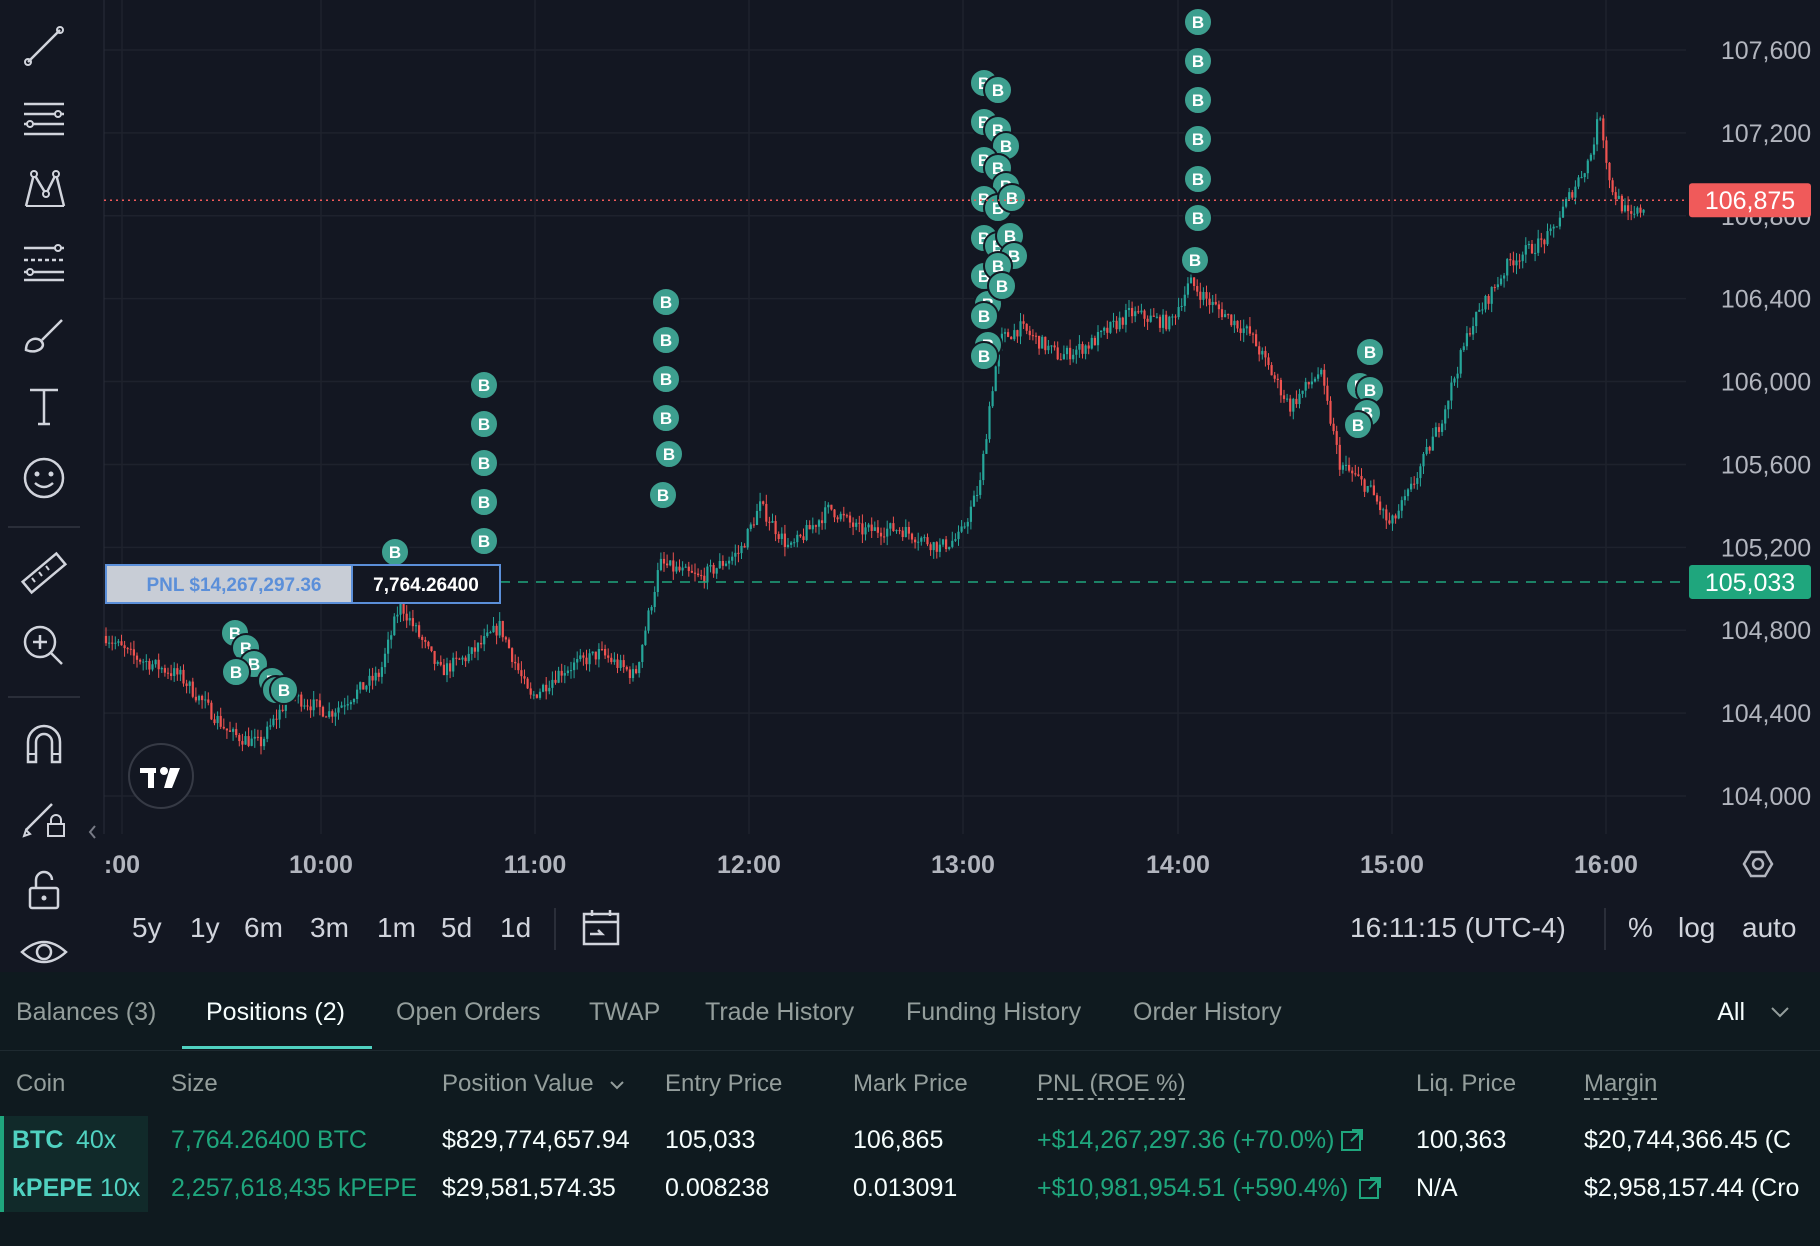  What do you see at coordinates (1193, 1188) in the screenshot?
I see `pnl-cell: +$10,981,954.51 (+590.4%)` at bounding box center [1193, 1188].